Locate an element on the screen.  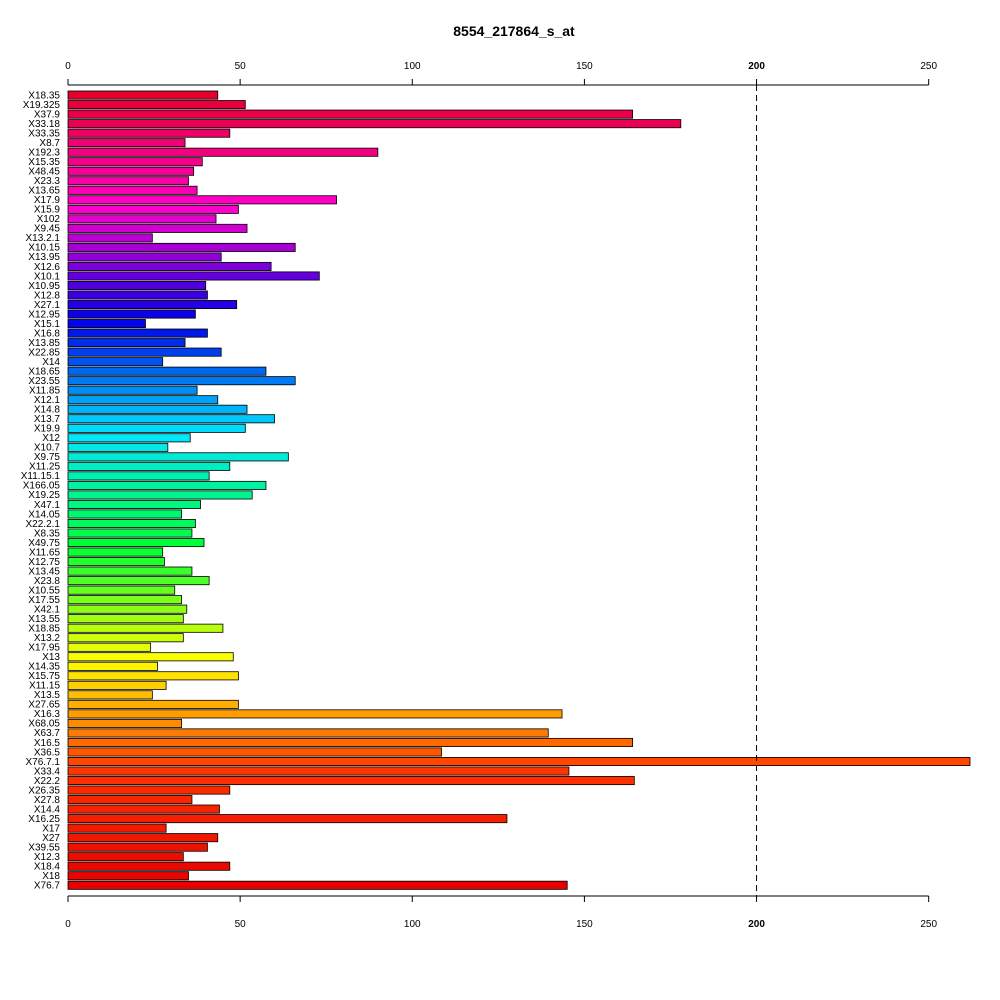
category-label: X10.1 is located at coordinates (47, 276).